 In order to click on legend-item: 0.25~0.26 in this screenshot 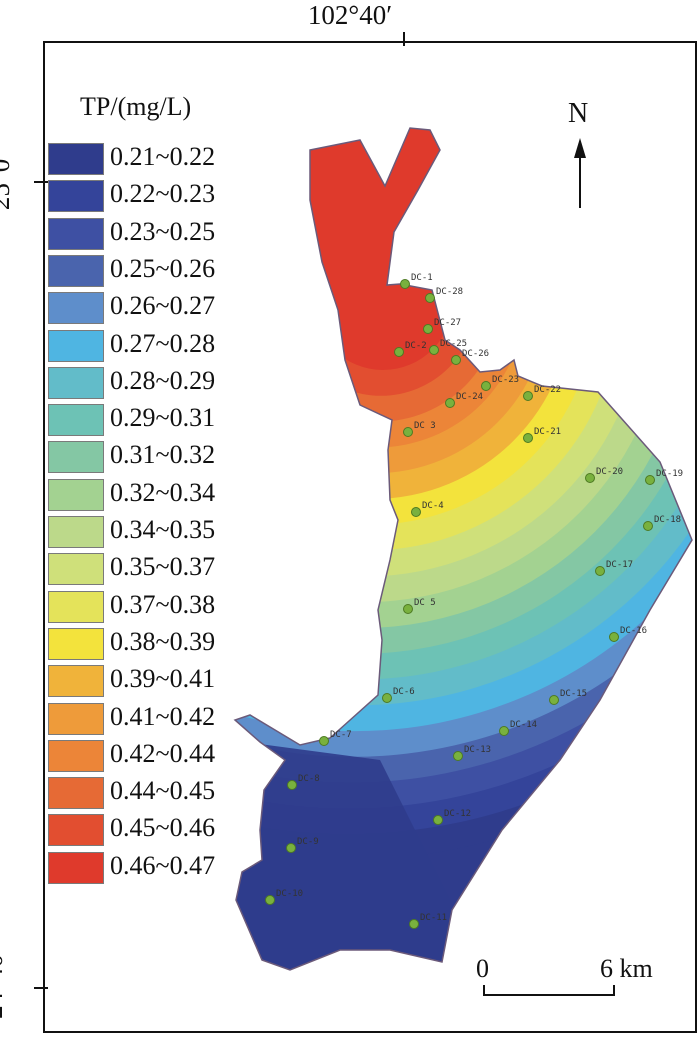, I will do `click(153, 270)`.